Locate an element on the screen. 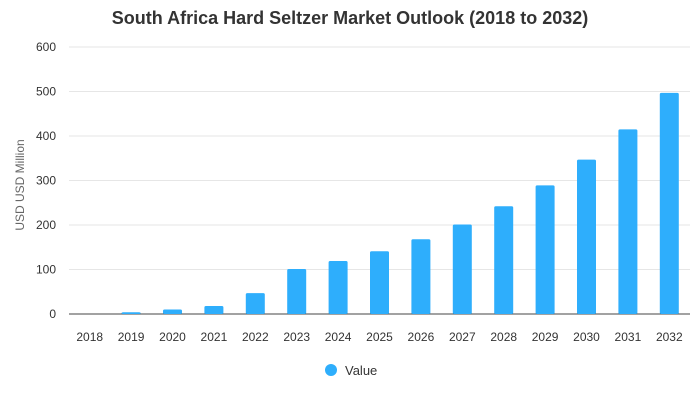  bar-2023 is located at coordinates (297, 291).